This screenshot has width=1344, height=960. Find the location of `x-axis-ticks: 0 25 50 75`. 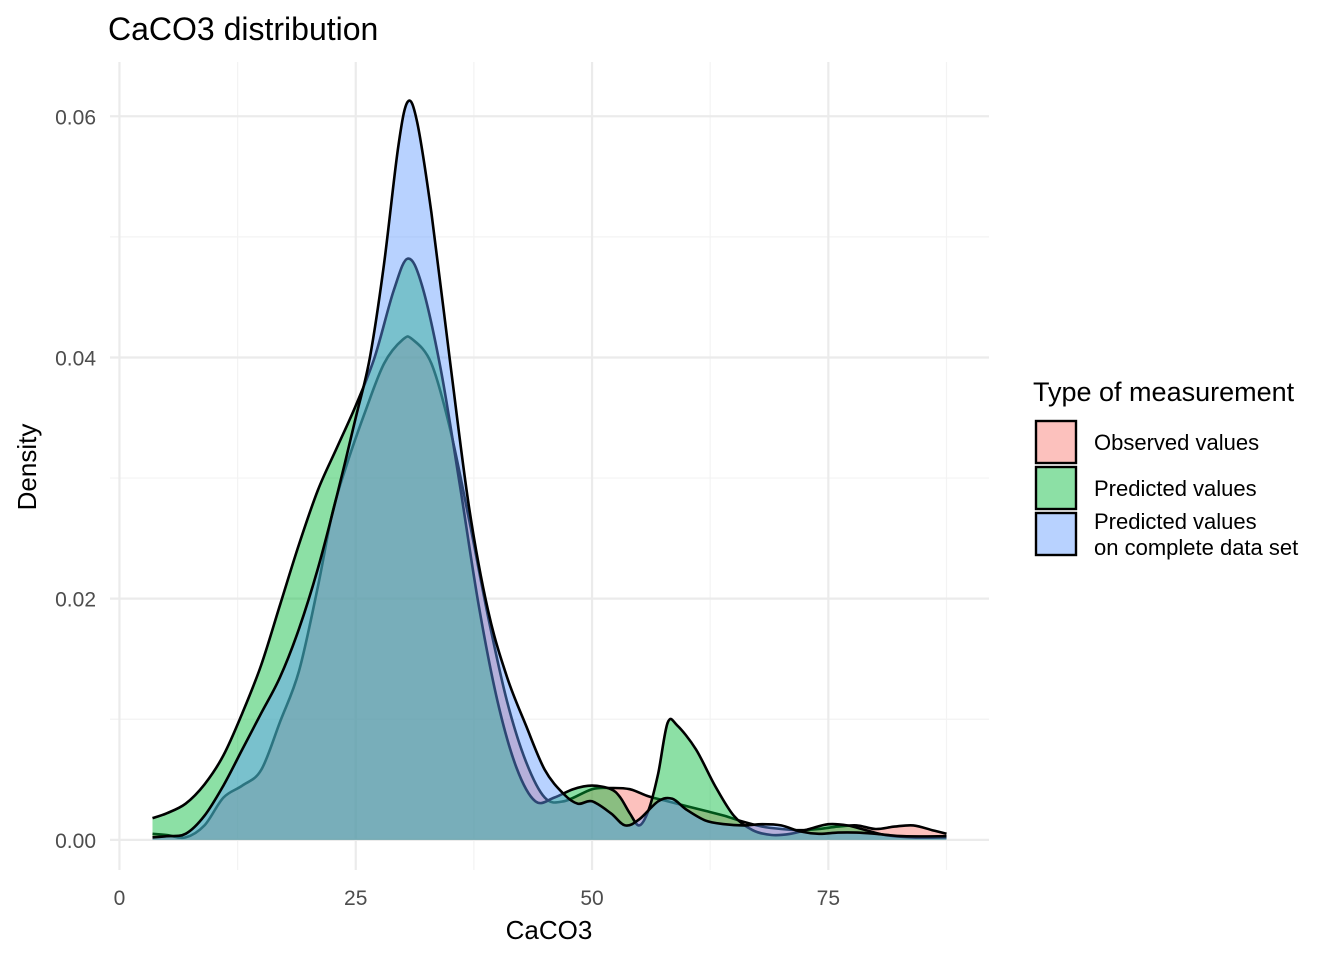

x-axis-ticks: 0 25 50 75 is located at coordinates (477, 898).